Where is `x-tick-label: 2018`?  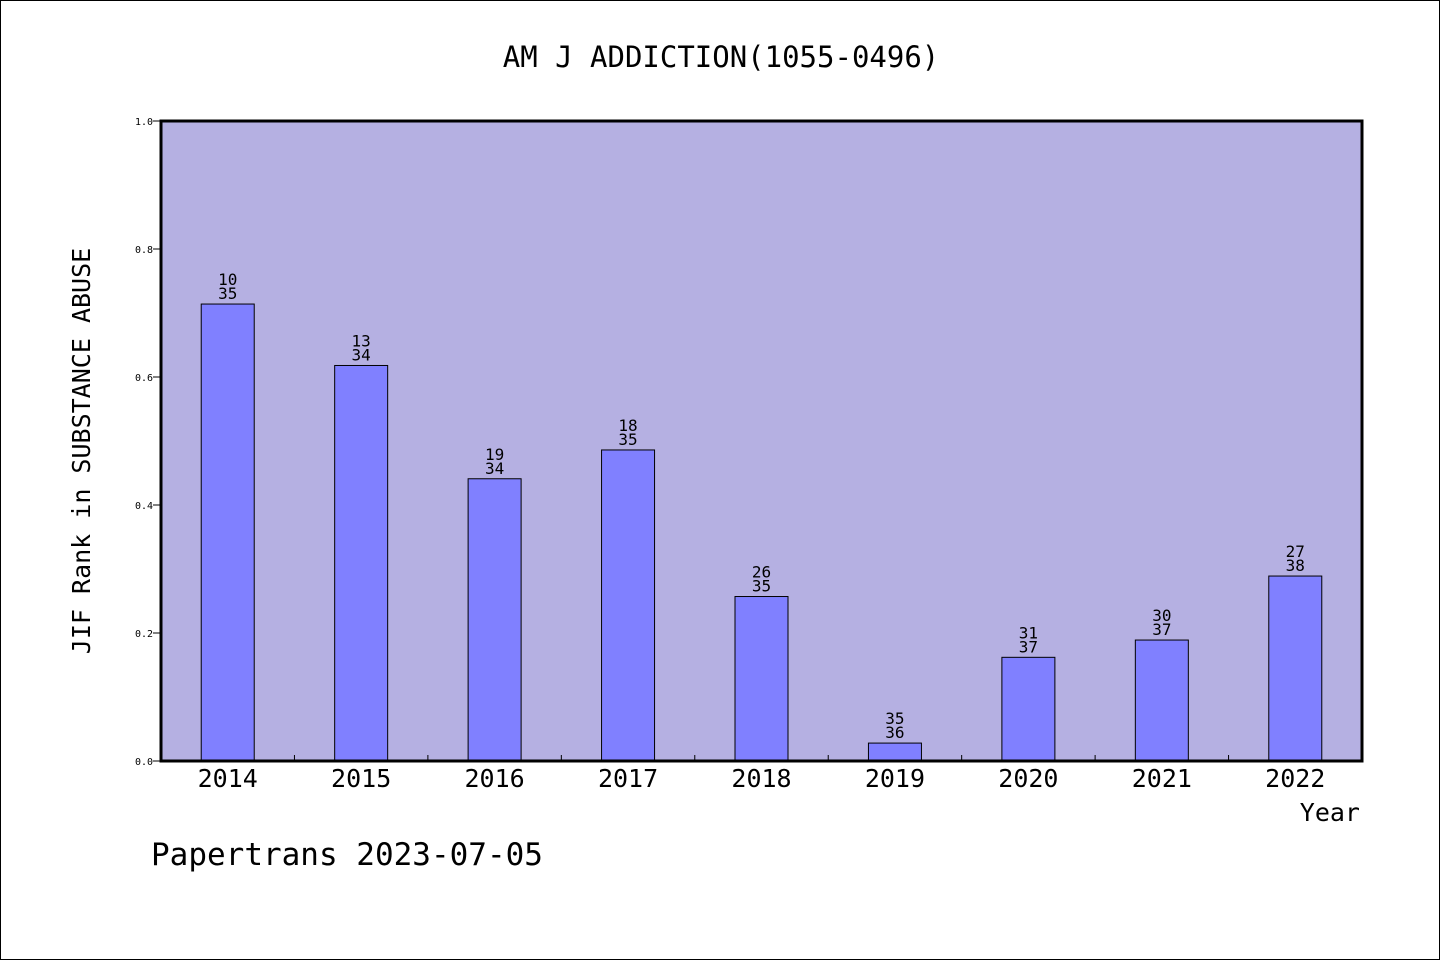
x-tick-label: 2018 is located at coordinates (761, 778).